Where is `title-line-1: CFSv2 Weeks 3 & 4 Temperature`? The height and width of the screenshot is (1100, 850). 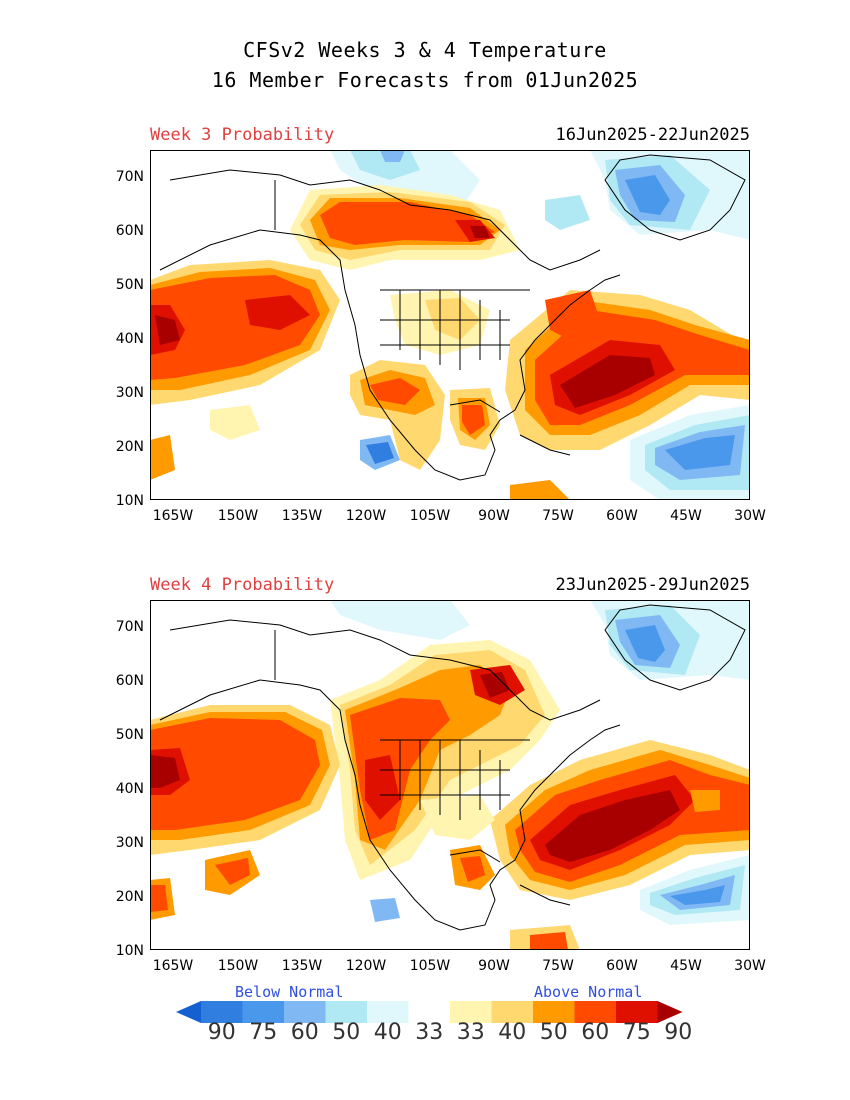 title-line-1: CFSv2 Weeks 3 & 4 Temperature is located at coordinates (425, 50).